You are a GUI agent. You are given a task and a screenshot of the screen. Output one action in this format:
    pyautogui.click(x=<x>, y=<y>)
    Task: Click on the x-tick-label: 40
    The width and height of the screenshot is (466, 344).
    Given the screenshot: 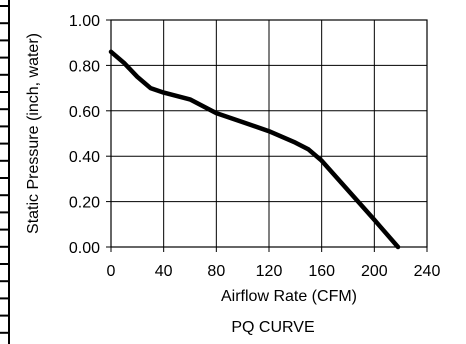 What is the action you would take?
    pyautogui.click(x=164, y=271)
    